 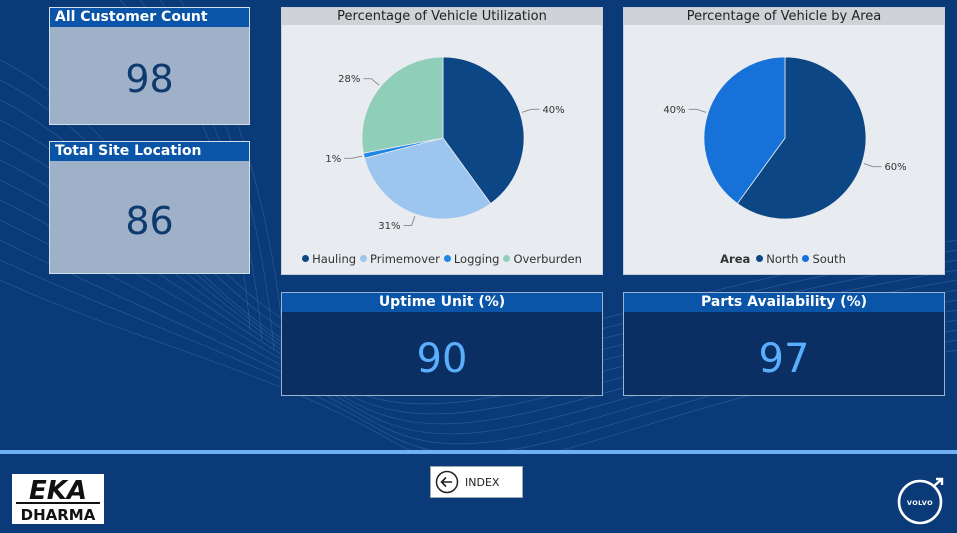 I want to click on utilization-data-label: 40%, so click(x=553, y=110).